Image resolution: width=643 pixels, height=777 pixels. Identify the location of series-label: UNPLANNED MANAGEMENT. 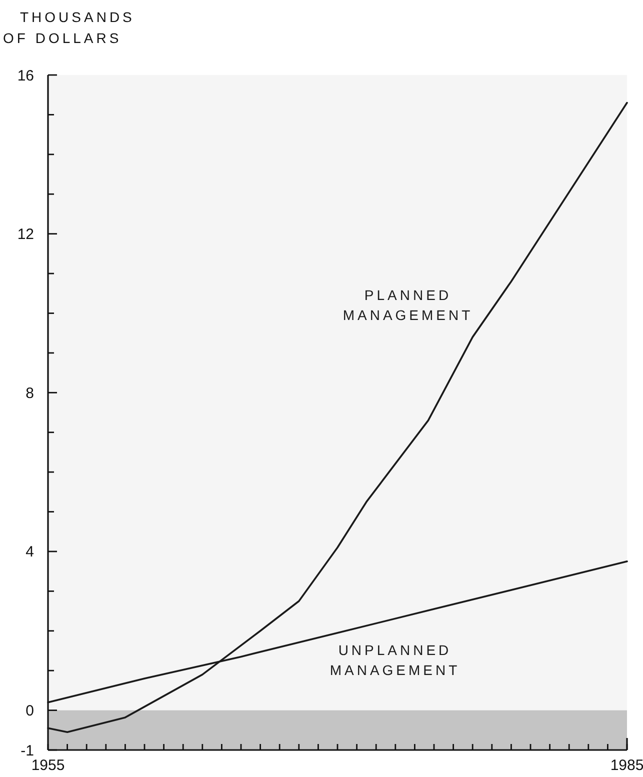
(395, 660).